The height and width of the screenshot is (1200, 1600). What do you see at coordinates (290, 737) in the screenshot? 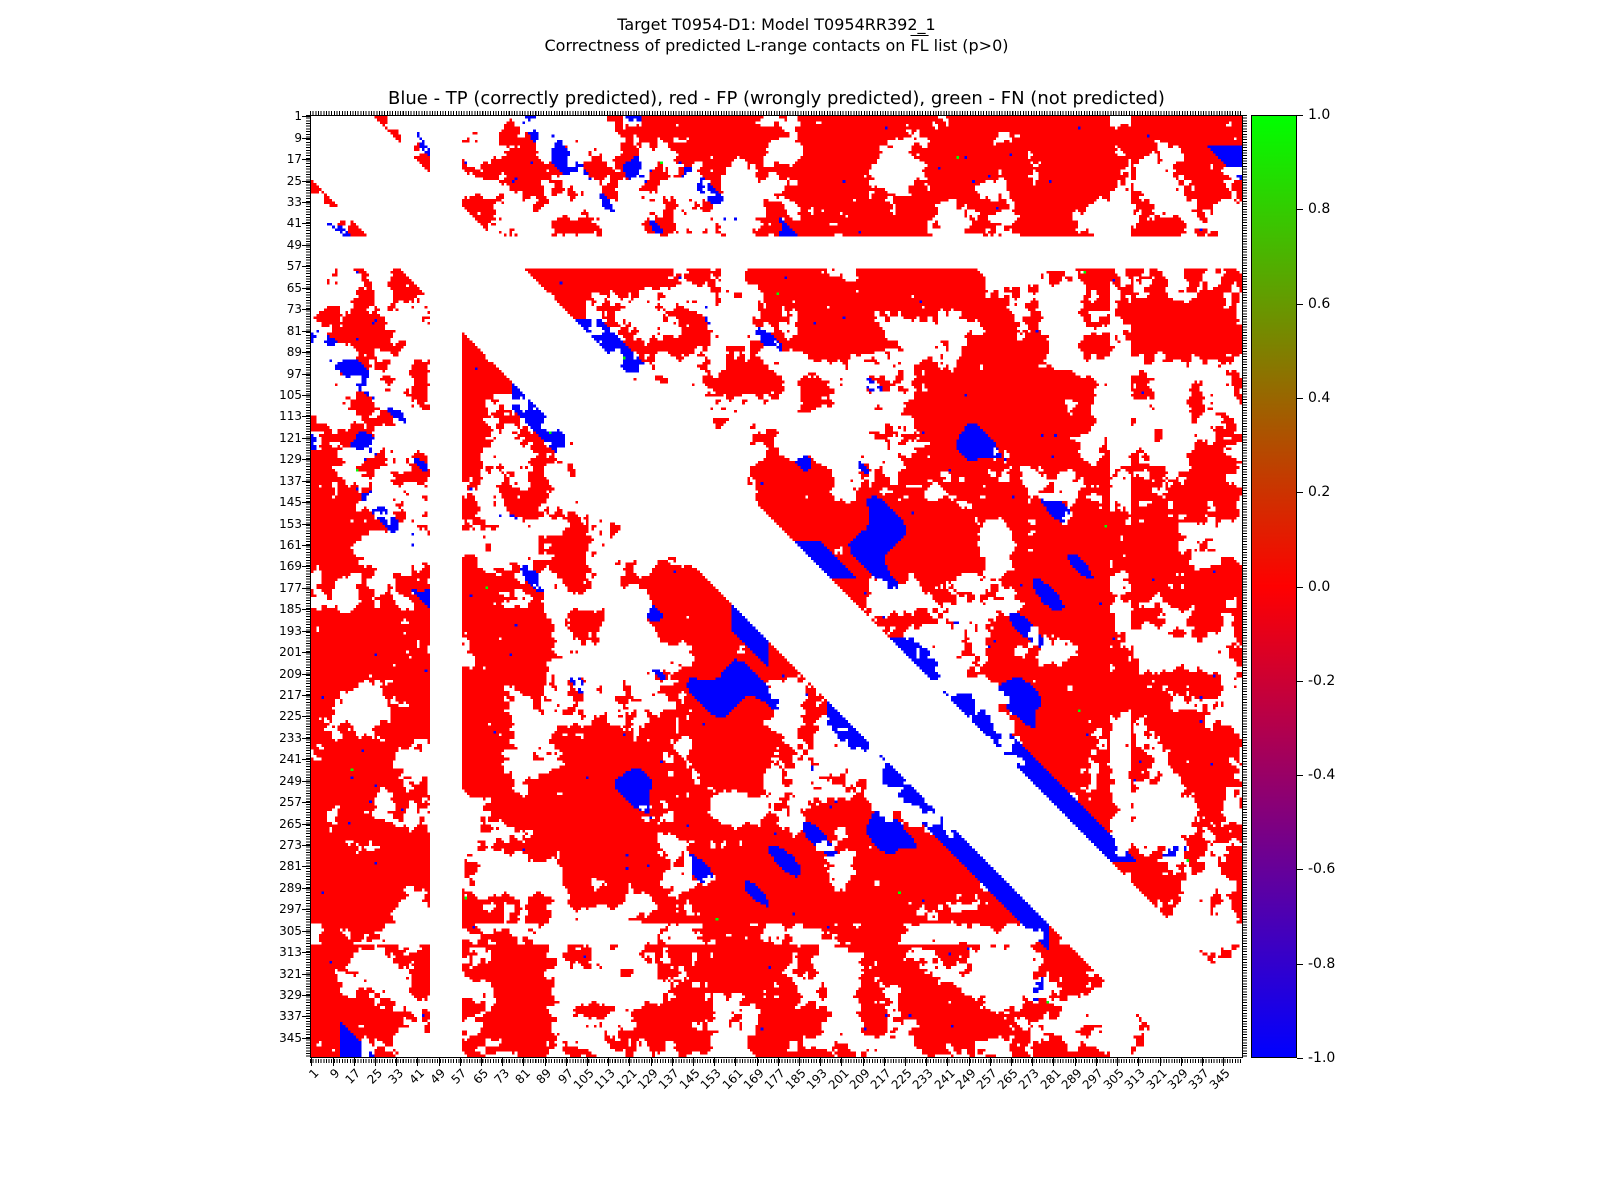
I see `y-tick-label: 233` at bounding box center [290, 737].